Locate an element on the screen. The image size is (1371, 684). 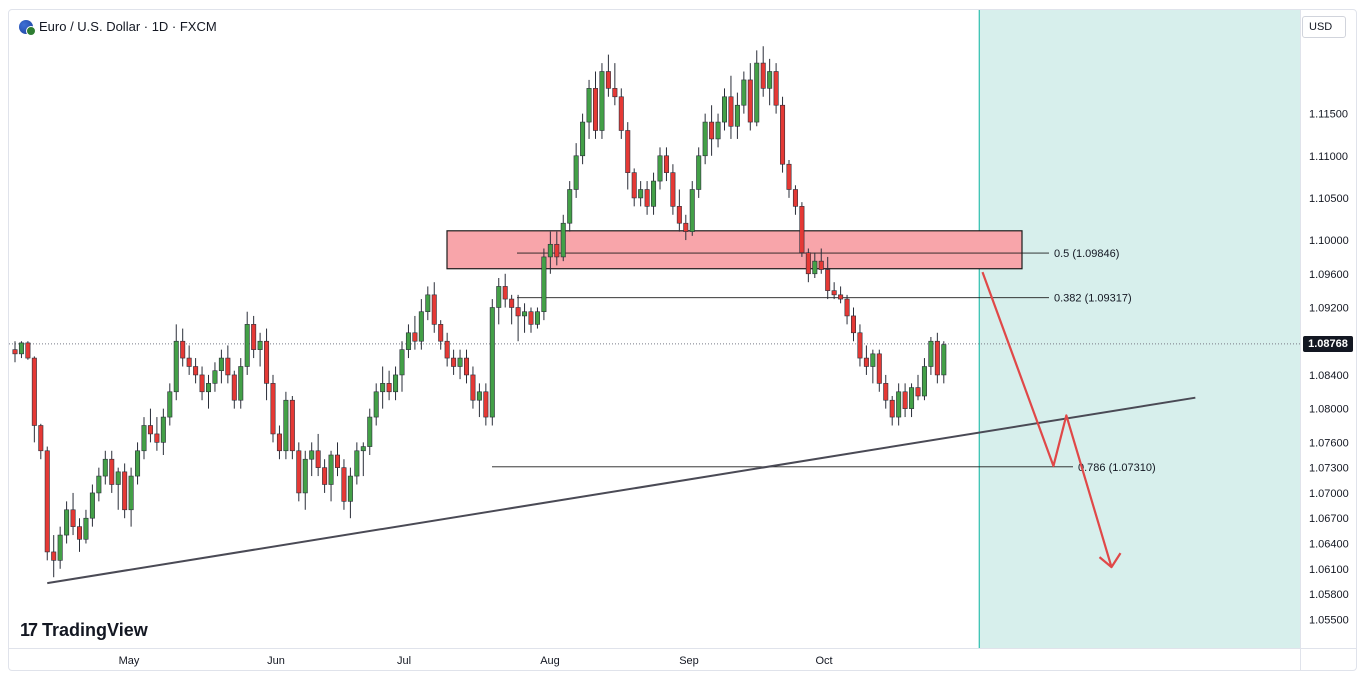
tradingview-logo: 17 TradingView is located at coordinates (84, 630).